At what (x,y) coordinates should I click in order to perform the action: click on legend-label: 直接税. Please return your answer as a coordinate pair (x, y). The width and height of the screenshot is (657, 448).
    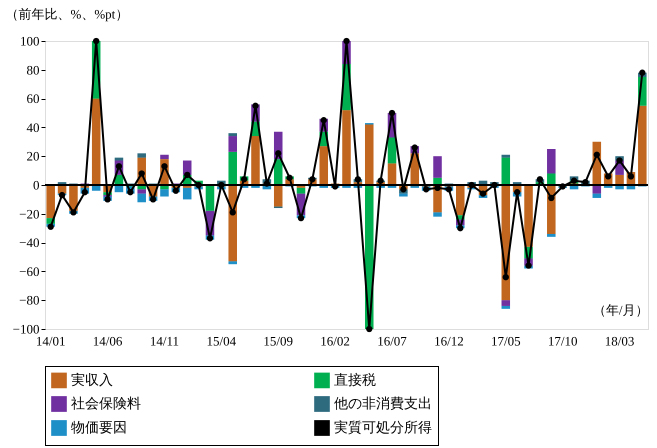
    Looking at the image, I should click on (355, 380).